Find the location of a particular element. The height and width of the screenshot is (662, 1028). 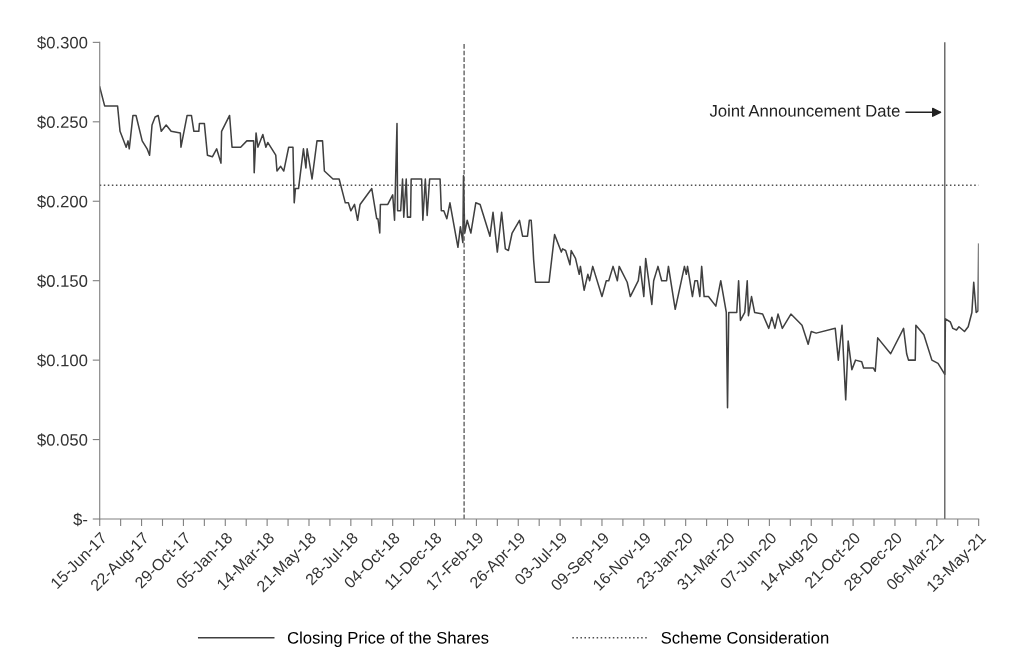

legend-label: Scheme Consideration is located at coordinates (745, 637).